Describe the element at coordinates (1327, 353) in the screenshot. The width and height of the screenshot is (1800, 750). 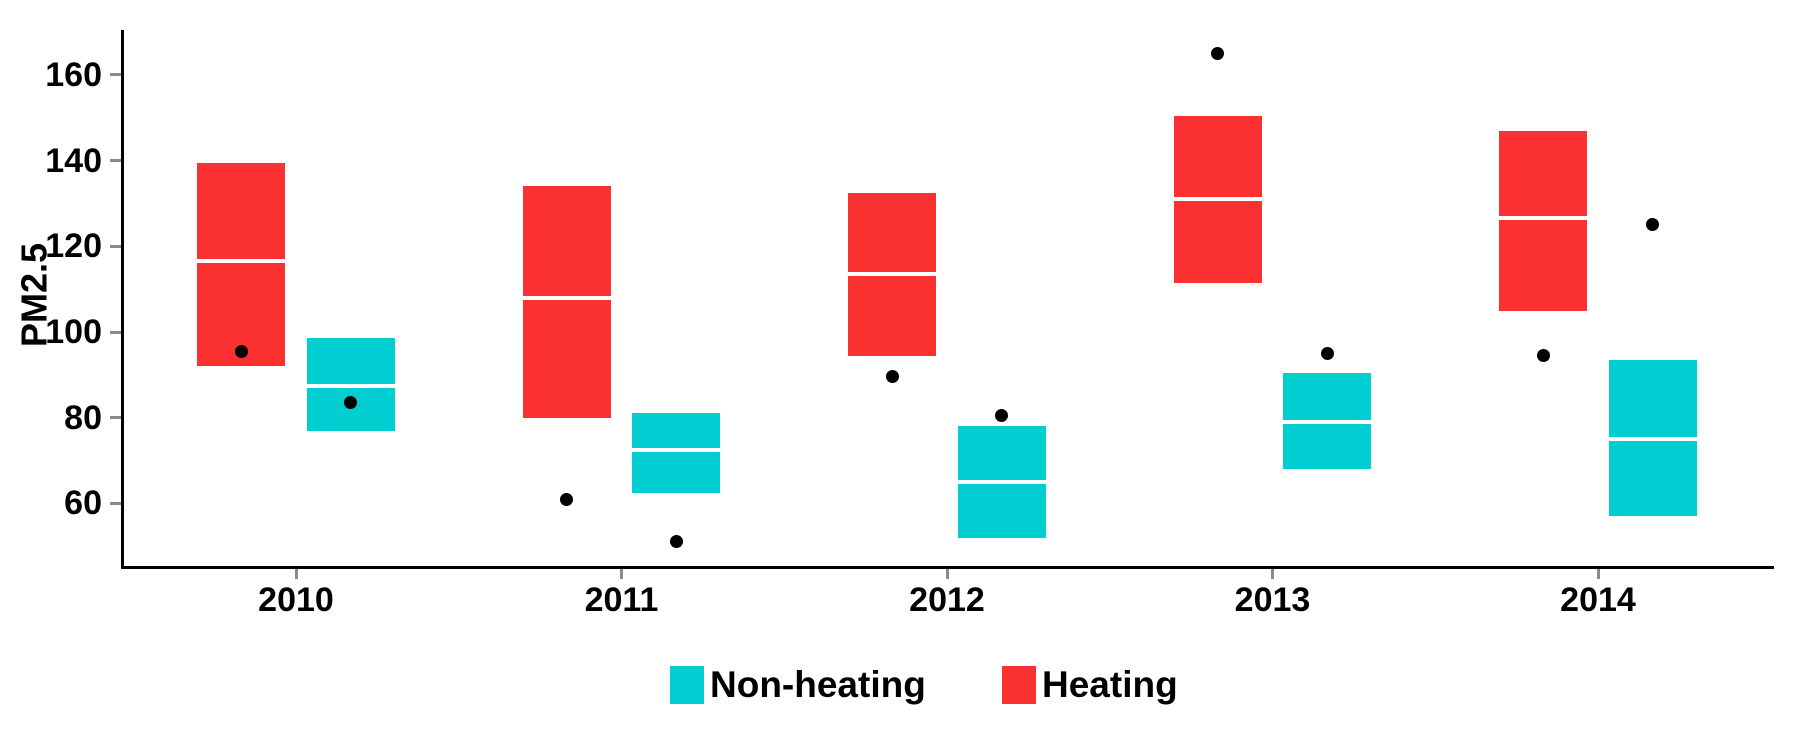
I see `outlier-point-non-heating-2013` at that location.